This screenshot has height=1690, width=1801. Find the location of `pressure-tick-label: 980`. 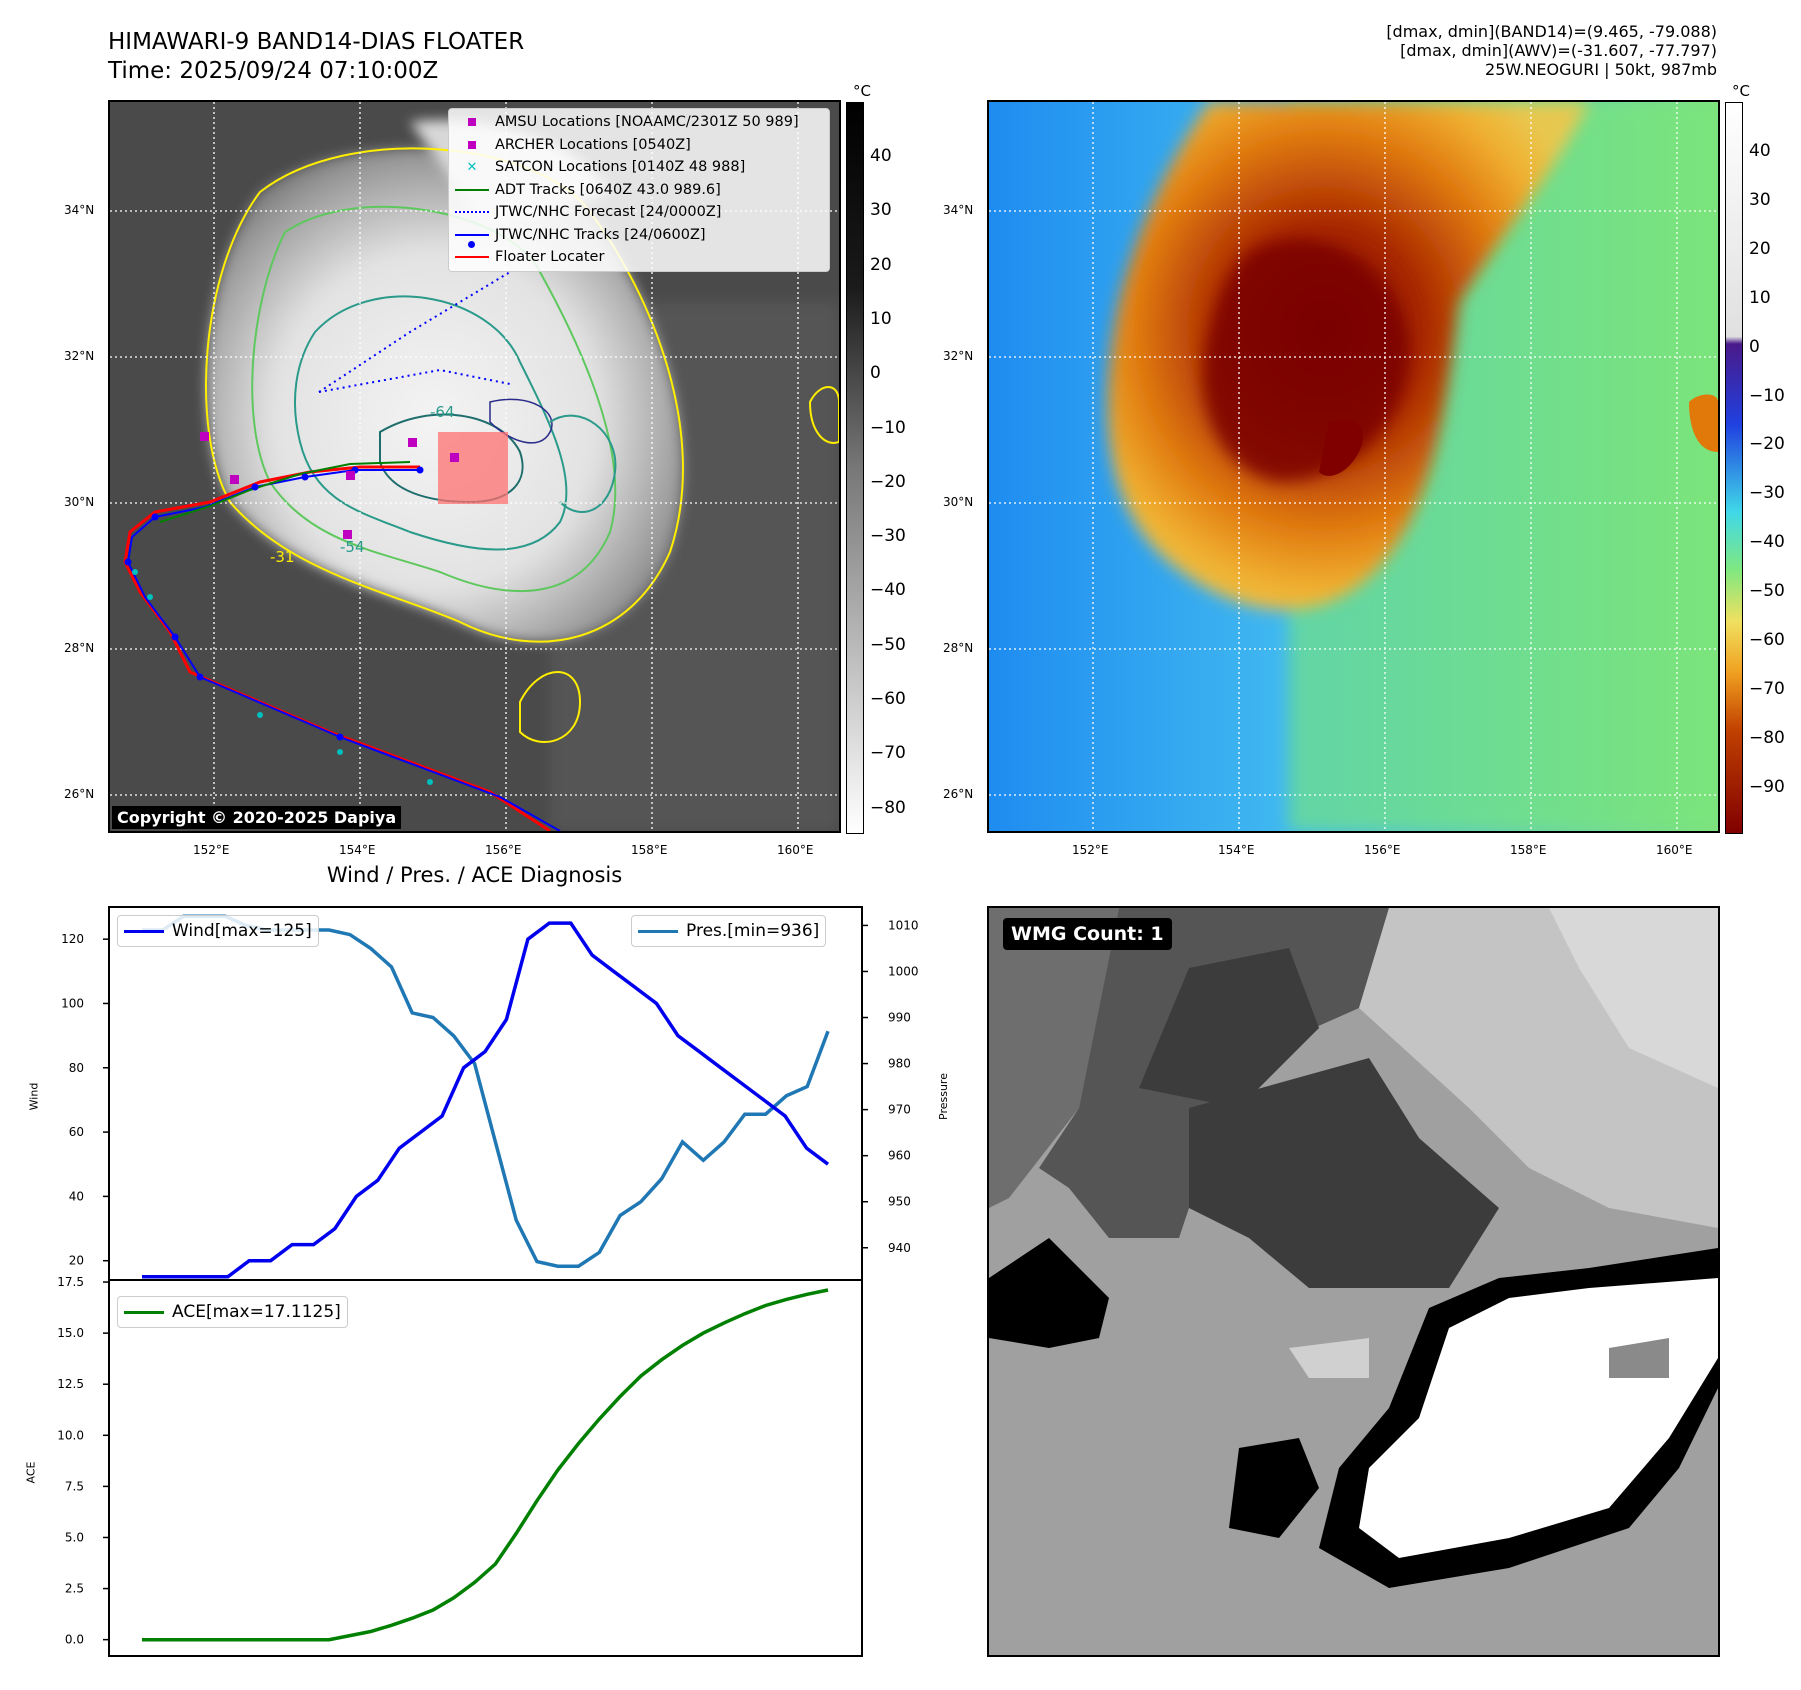

pressure-tick-label: 980 is located at coordinates (899, 1064).